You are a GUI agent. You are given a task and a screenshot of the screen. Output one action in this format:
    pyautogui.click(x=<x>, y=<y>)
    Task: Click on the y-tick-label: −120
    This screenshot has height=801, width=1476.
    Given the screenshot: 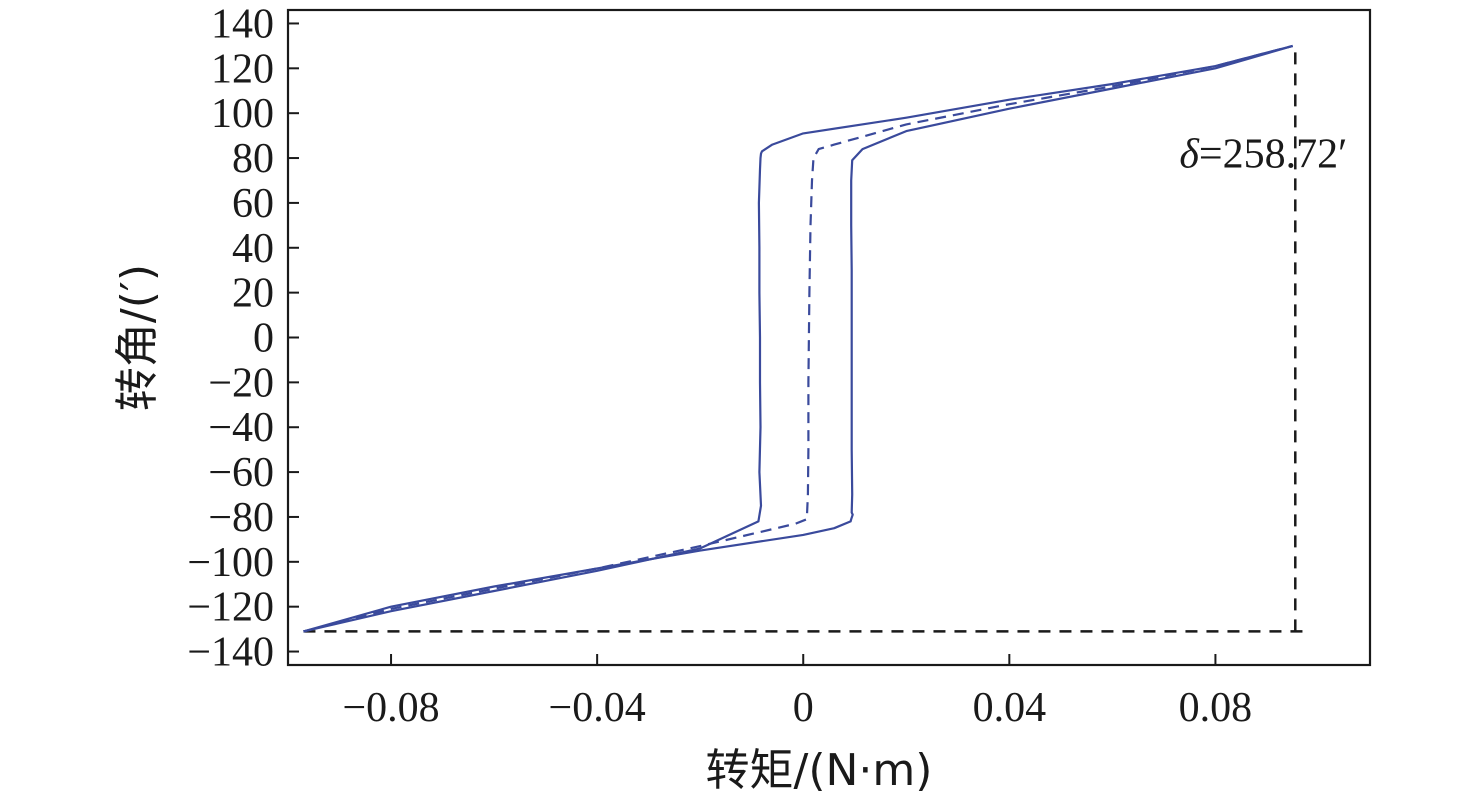 What is the action you would take?
    pyautogui.click(x=230, y=608)
    